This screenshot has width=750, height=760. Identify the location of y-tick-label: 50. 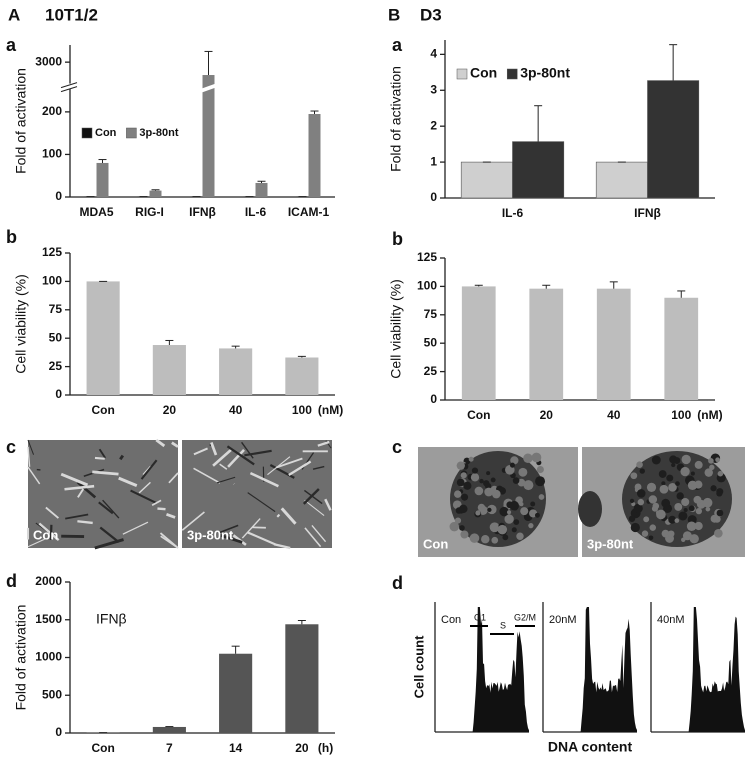
(431, 342).